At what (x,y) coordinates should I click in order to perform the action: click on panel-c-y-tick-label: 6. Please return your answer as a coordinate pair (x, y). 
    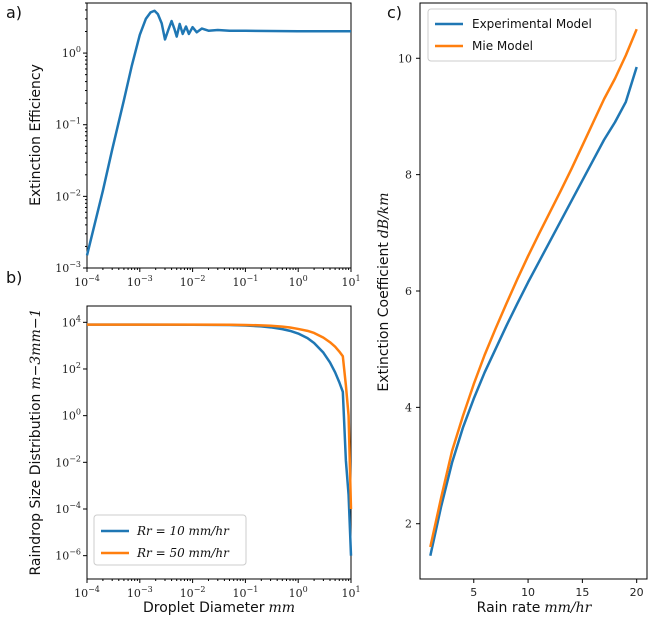
    Looking at the image, I should click on (408, 291).